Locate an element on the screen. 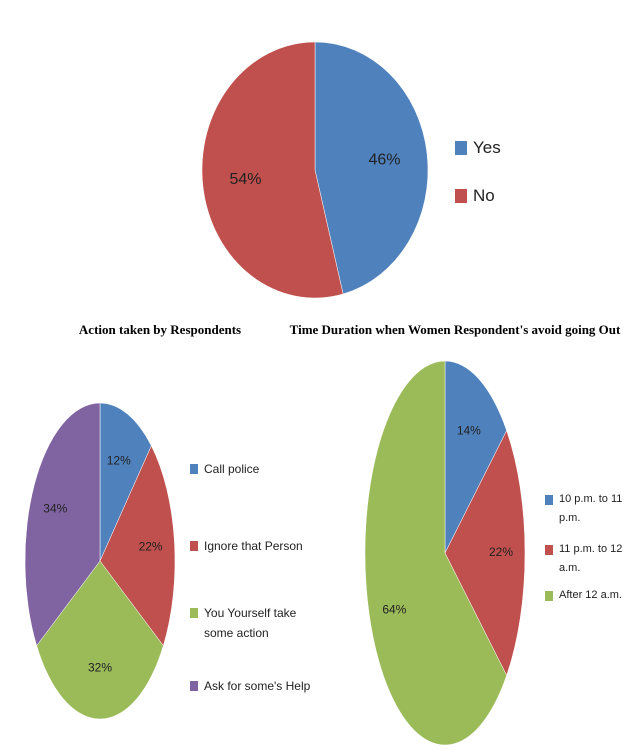  chart-title: Action taken by Respondents is located at coordinates (160, 329).